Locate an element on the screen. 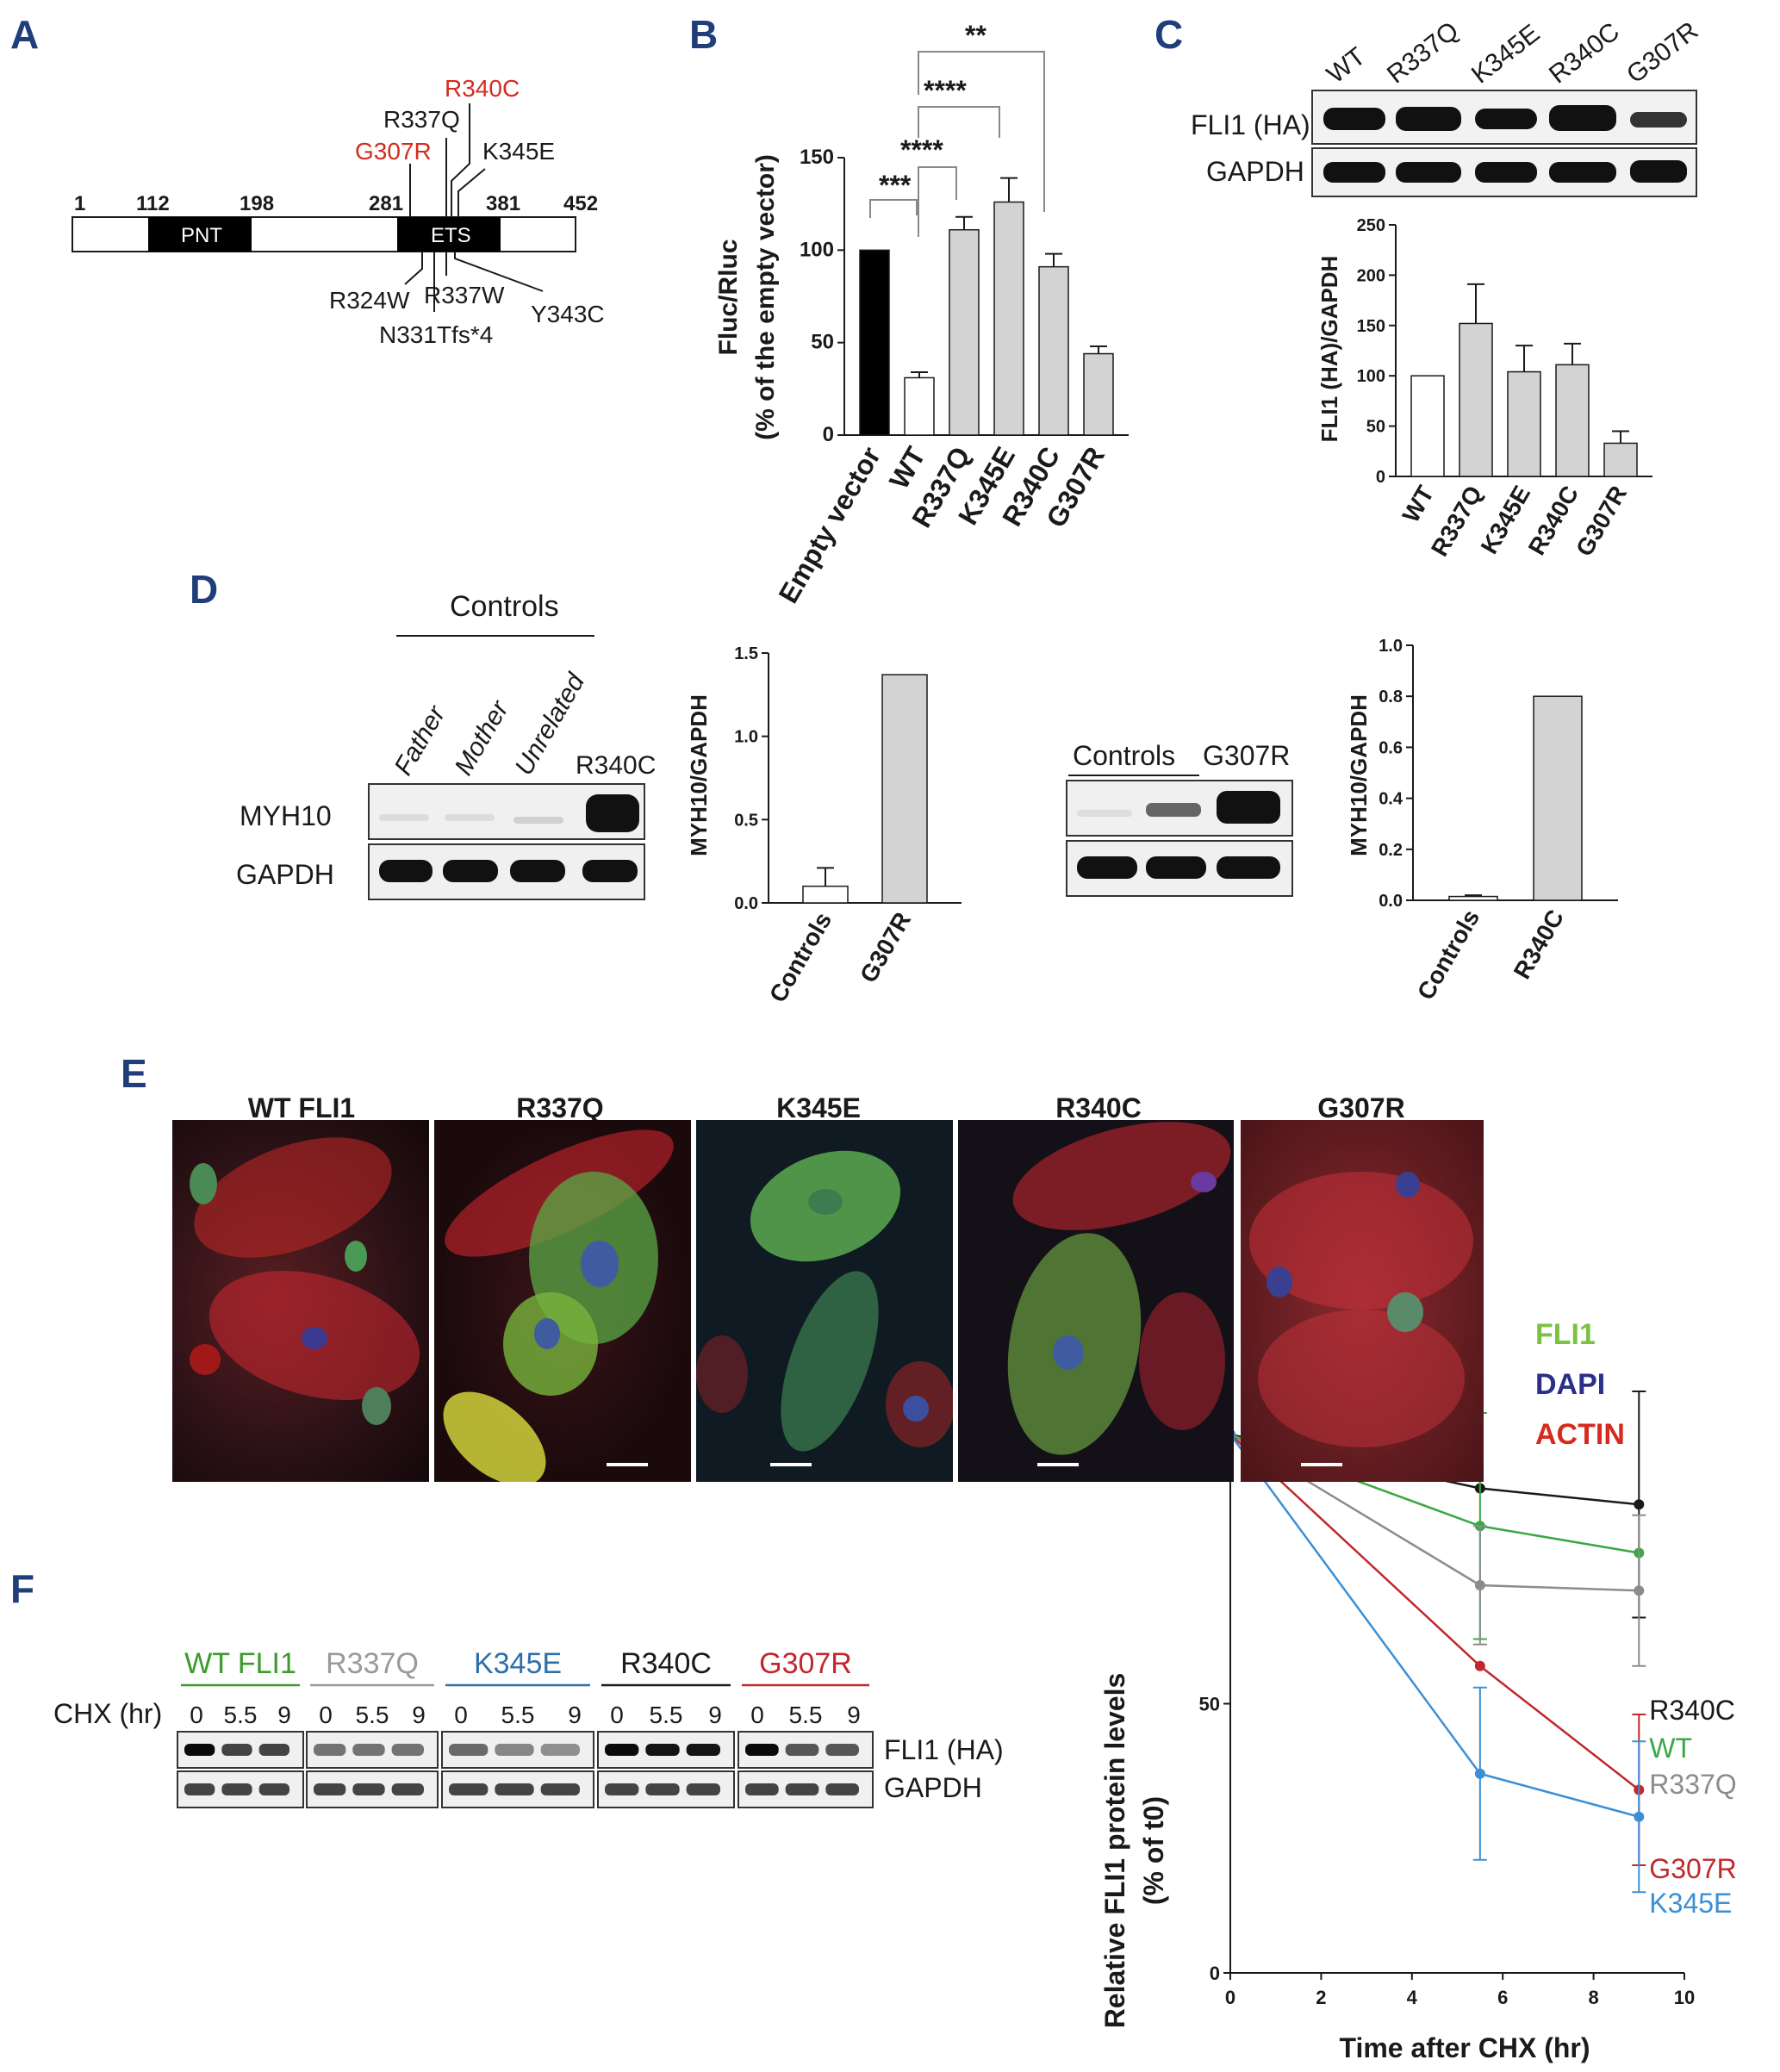  pos-112: 112 is located at coordinates (153, 204).